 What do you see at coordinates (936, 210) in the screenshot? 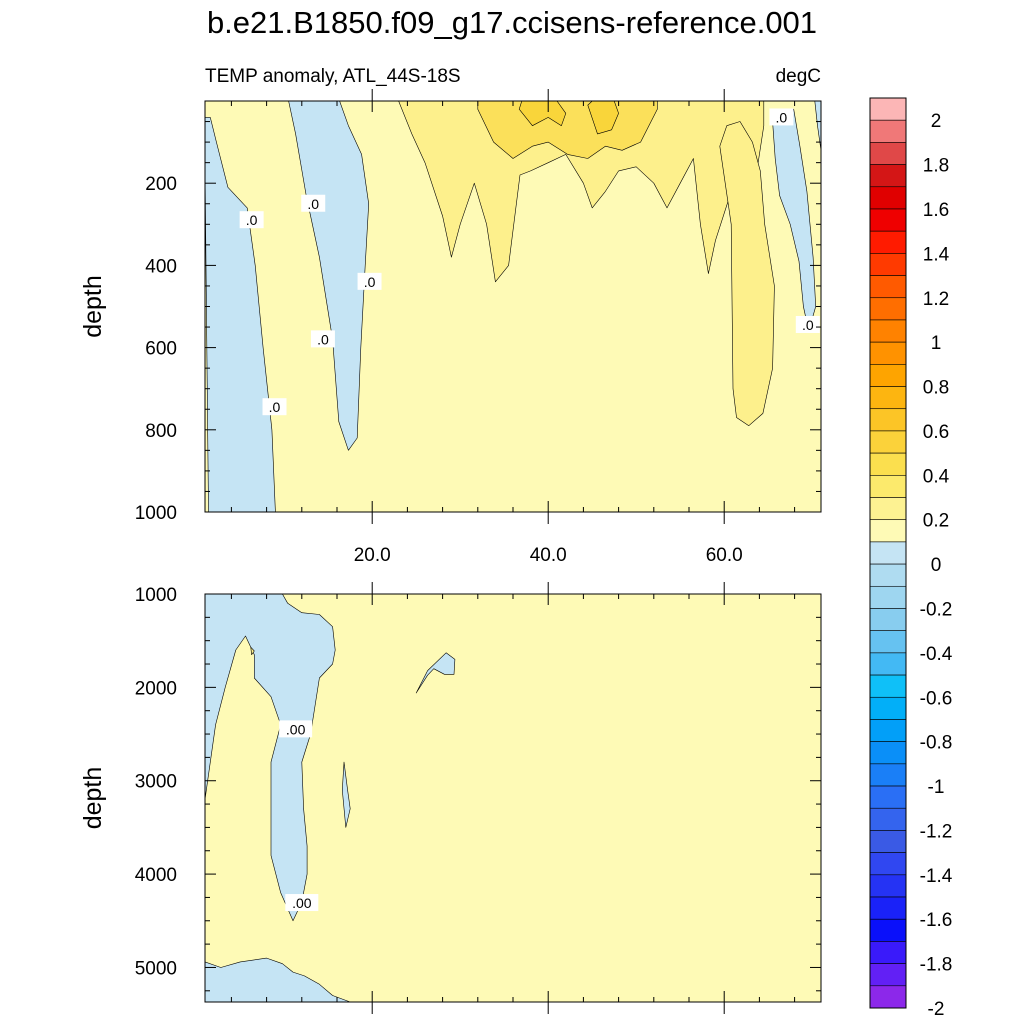
I see `colorbar-label: 1.6` at bounding box center [936, 210].